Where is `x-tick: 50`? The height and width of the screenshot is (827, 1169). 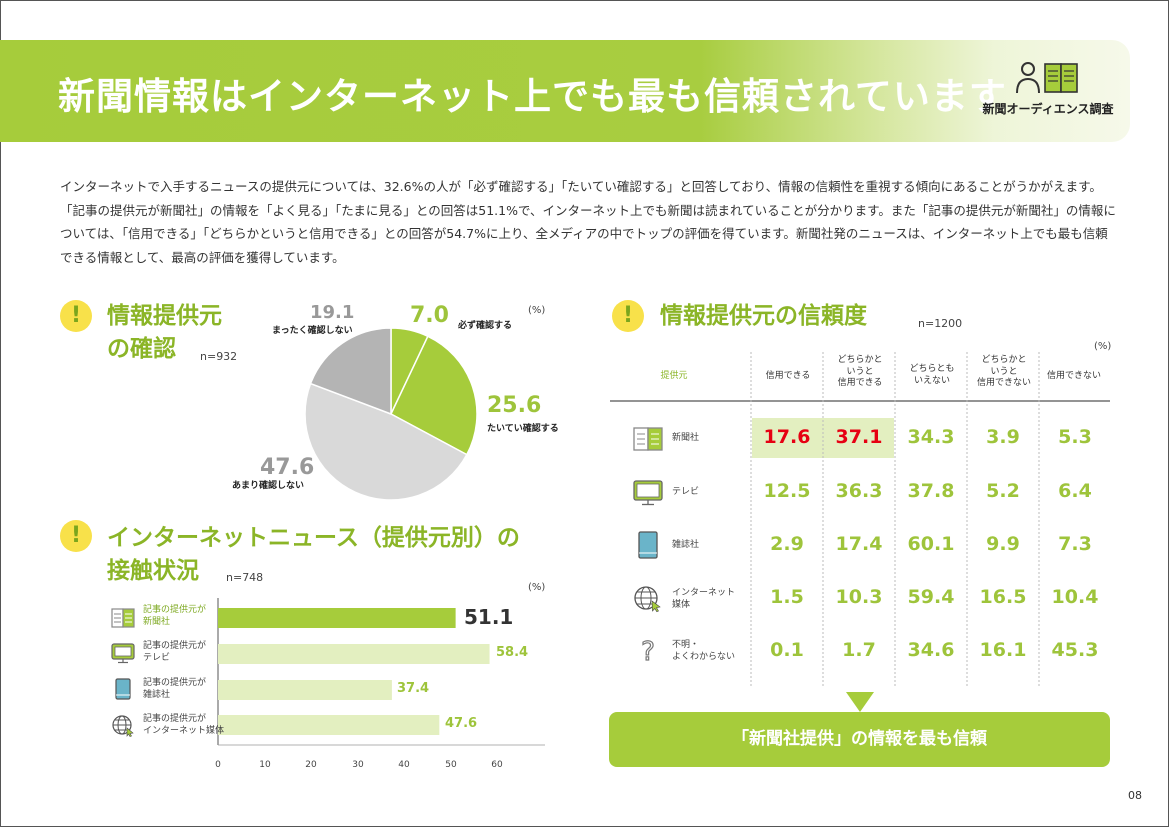
x-tick: 50 is located at coordinates (451, 765).